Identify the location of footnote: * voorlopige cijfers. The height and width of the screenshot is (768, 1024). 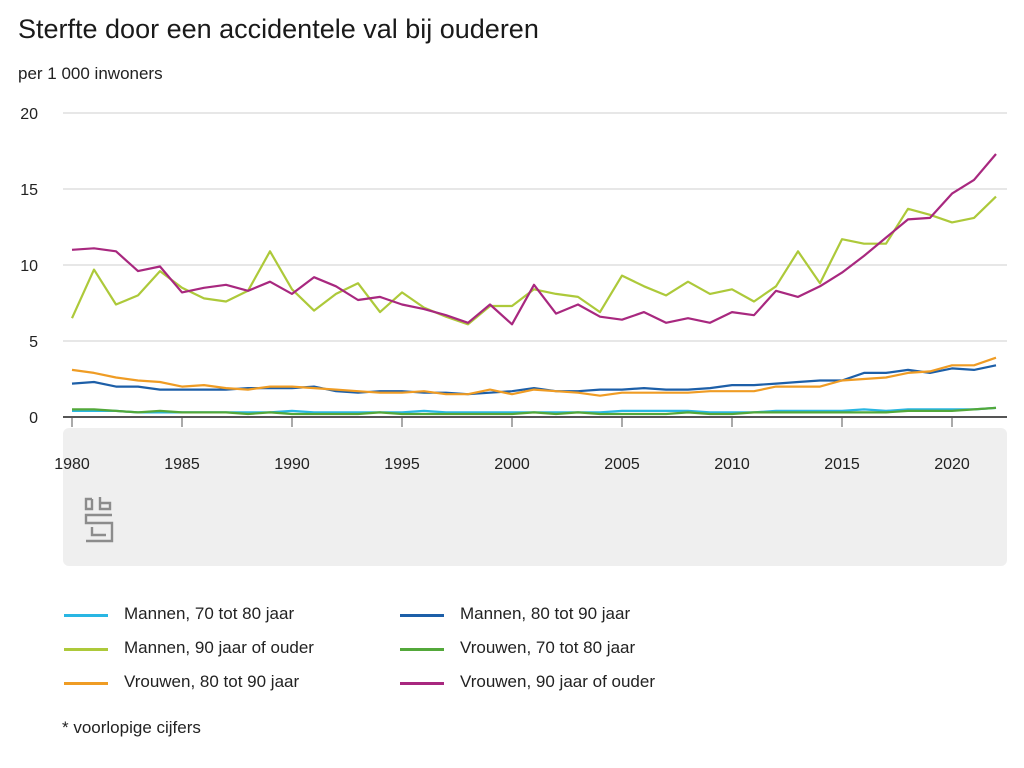
(131, 727).